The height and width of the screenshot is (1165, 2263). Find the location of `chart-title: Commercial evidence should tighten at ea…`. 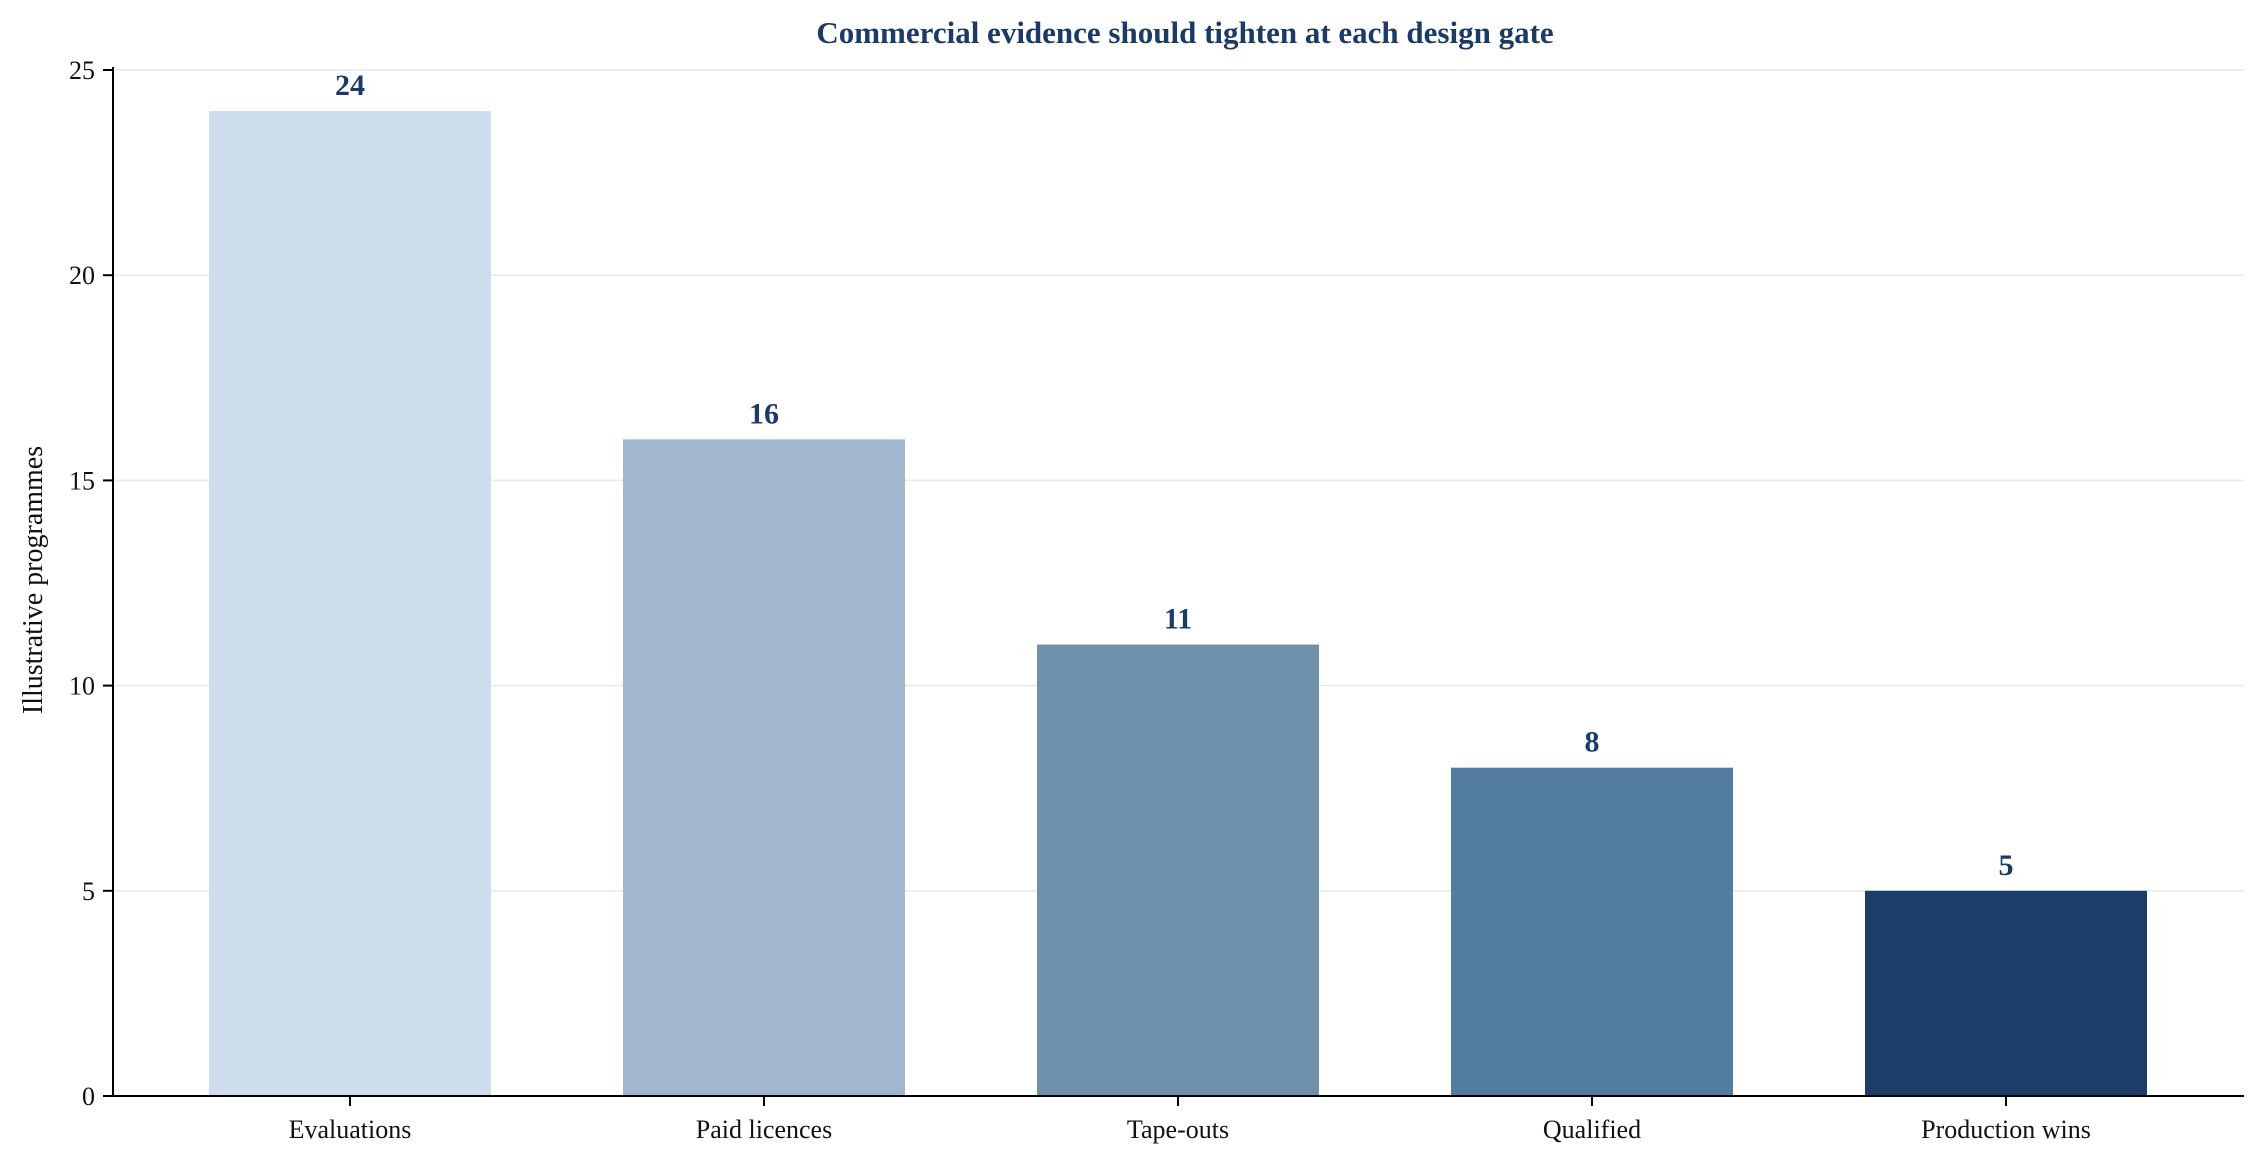

chart-title: Commercial evidence should tighten at ea… is located at coordinates (1184, 32).